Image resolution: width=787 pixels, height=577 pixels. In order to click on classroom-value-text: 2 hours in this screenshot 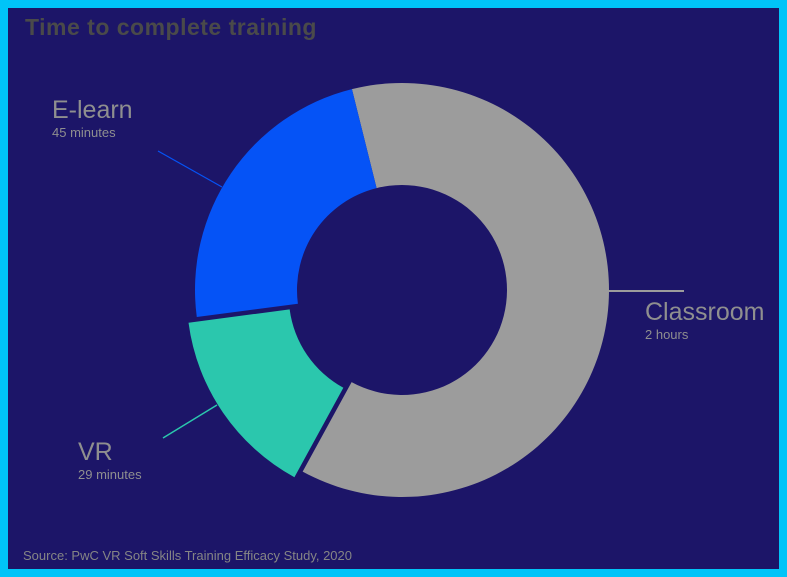, I will do `click(667, 334)`.